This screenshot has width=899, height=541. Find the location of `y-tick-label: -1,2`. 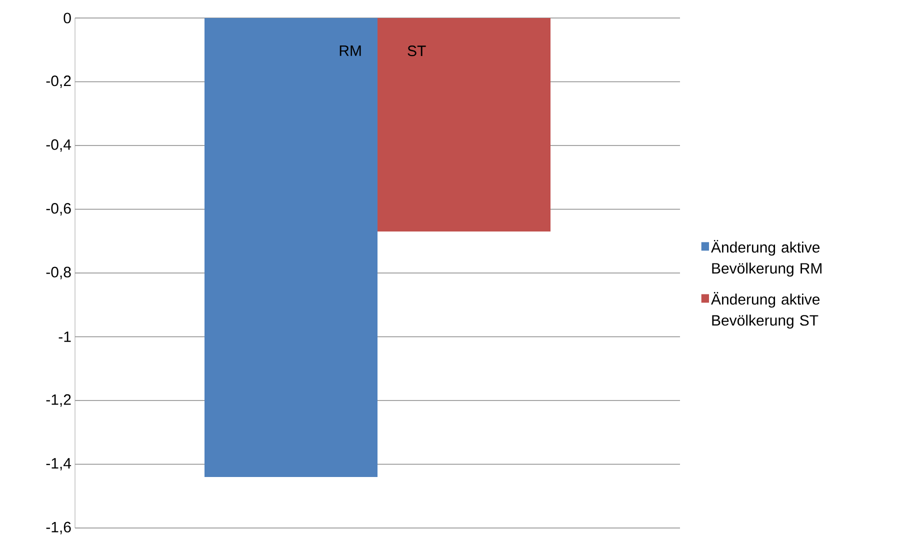

y-tick-label: -1,2 is located at coordinates (58, 400).